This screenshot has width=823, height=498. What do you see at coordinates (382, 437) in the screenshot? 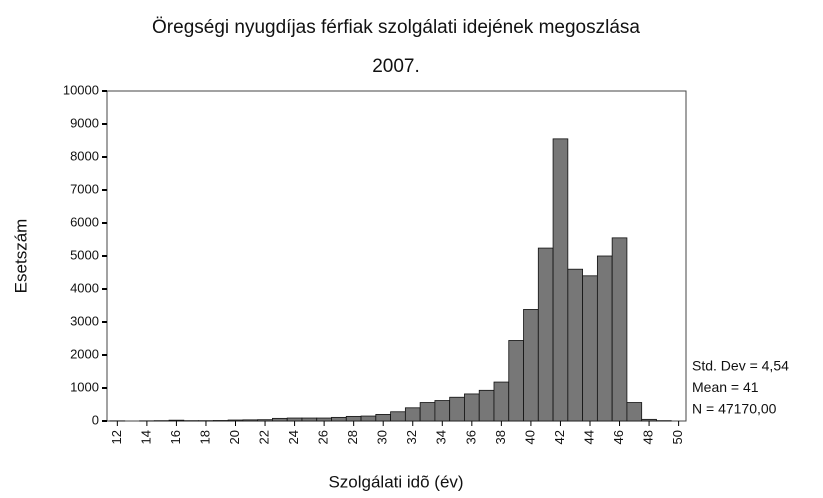
I see `x-tick-label: 30` at bounding box center [382, 437].